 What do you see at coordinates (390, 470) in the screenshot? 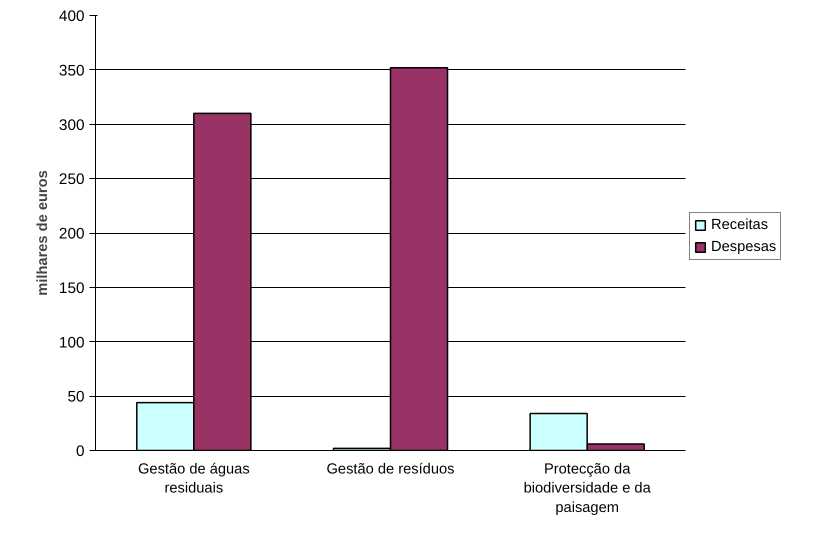
I see `x-tick-label: Gestão de resíduos` at bounding box center [390, 470].